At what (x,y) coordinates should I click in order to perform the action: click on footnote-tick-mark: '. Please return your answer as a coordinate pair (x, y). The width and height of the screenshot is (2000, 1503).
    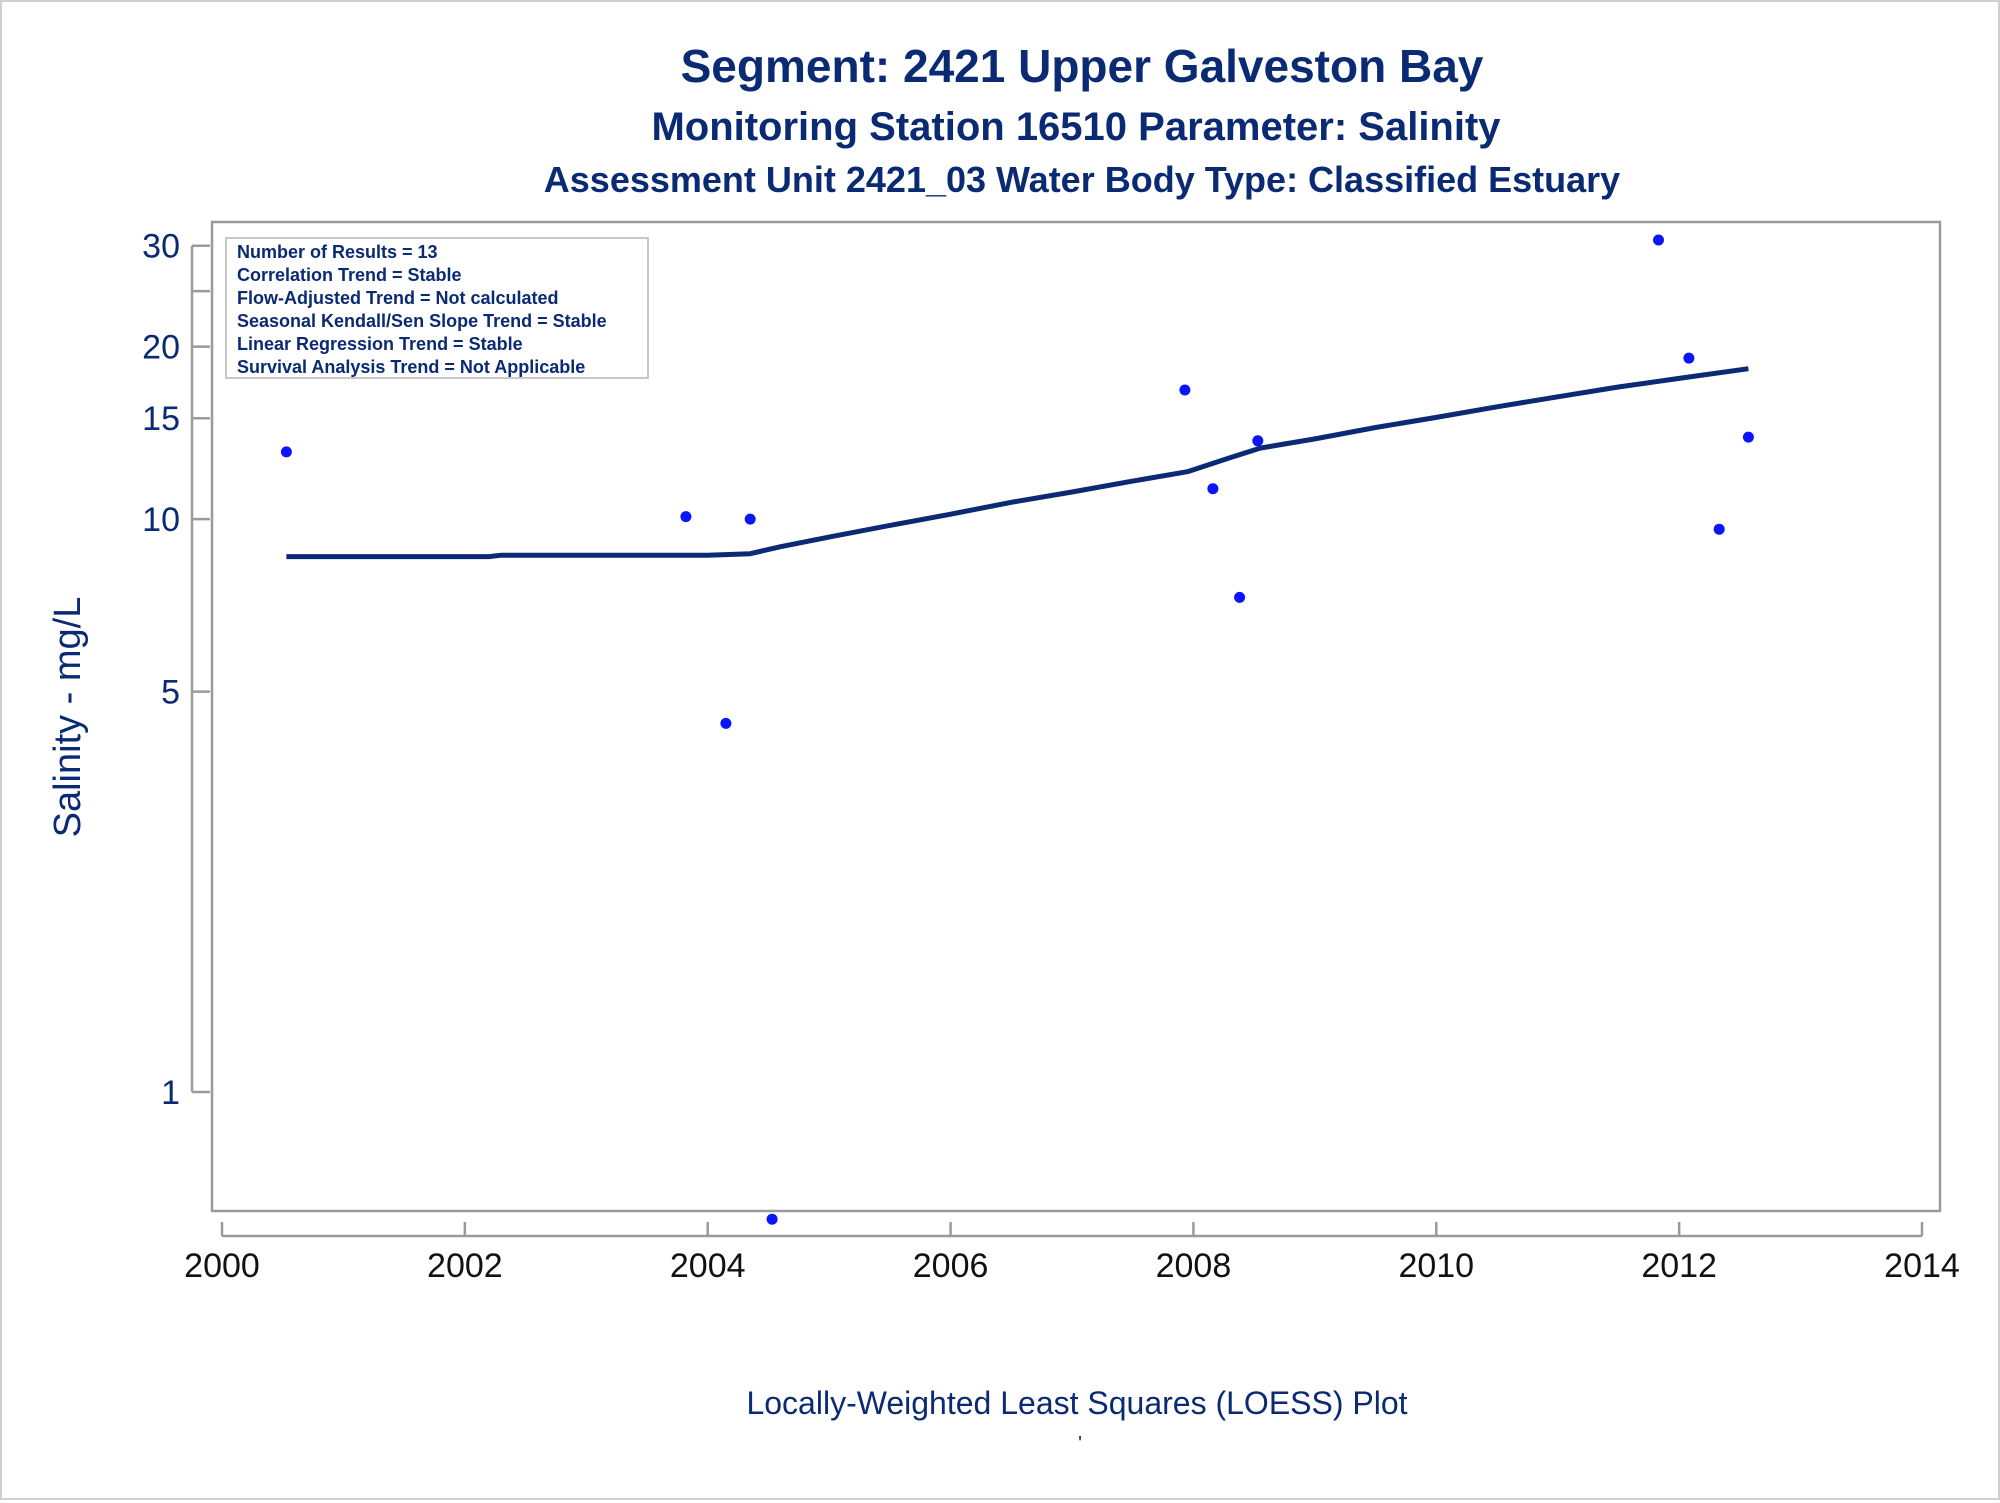
    Looking at the image, I should click on (1080, 1444).